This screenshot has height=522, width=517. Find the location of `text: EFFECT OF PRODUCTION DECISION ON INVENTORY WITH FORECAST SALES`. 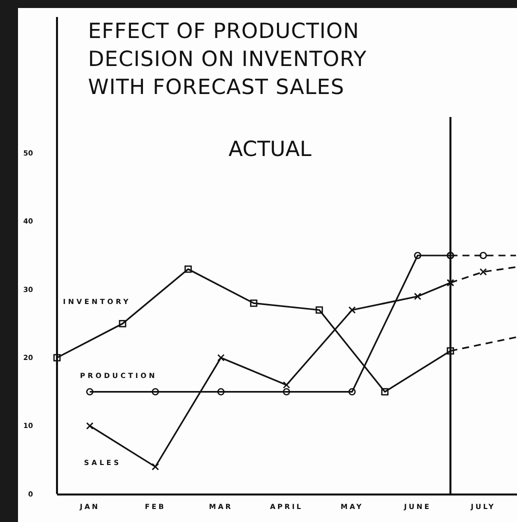

text: EFFECT OF PRODUCTION DECISION ON INVENTORY WITH FORECAST SALES is located at coordinates (227, 59).